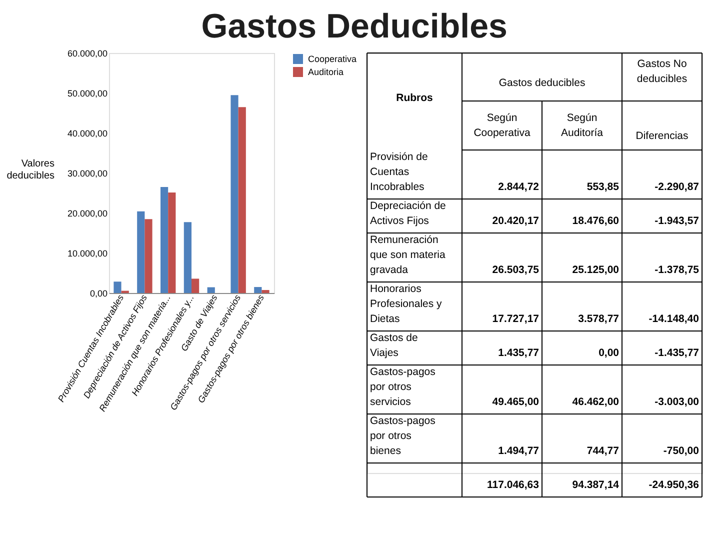  Describe the element at coordinates (87, 173) in the screenshot. I see `y-tick-label: 30.000,00` at that location.